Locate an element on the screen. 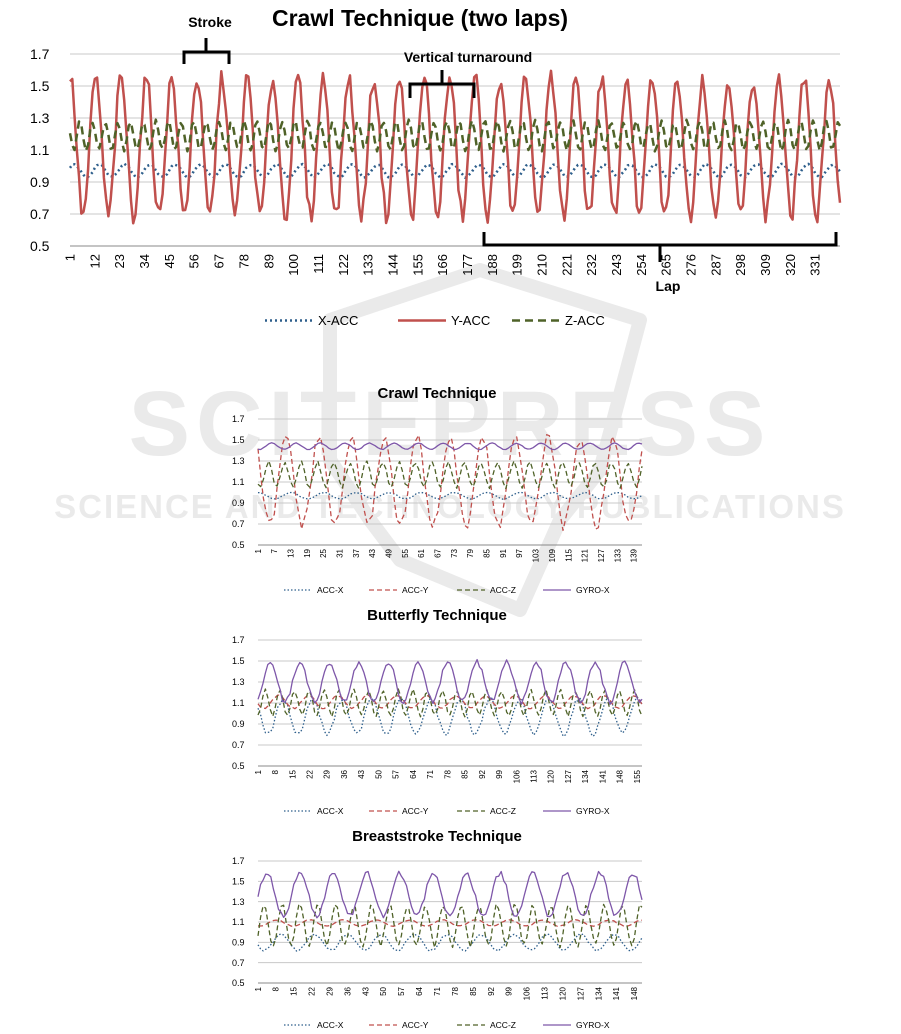 This screenshot has width=901, height=1034. legend-label: ACC-Z is located at coordinates (503, 1025).